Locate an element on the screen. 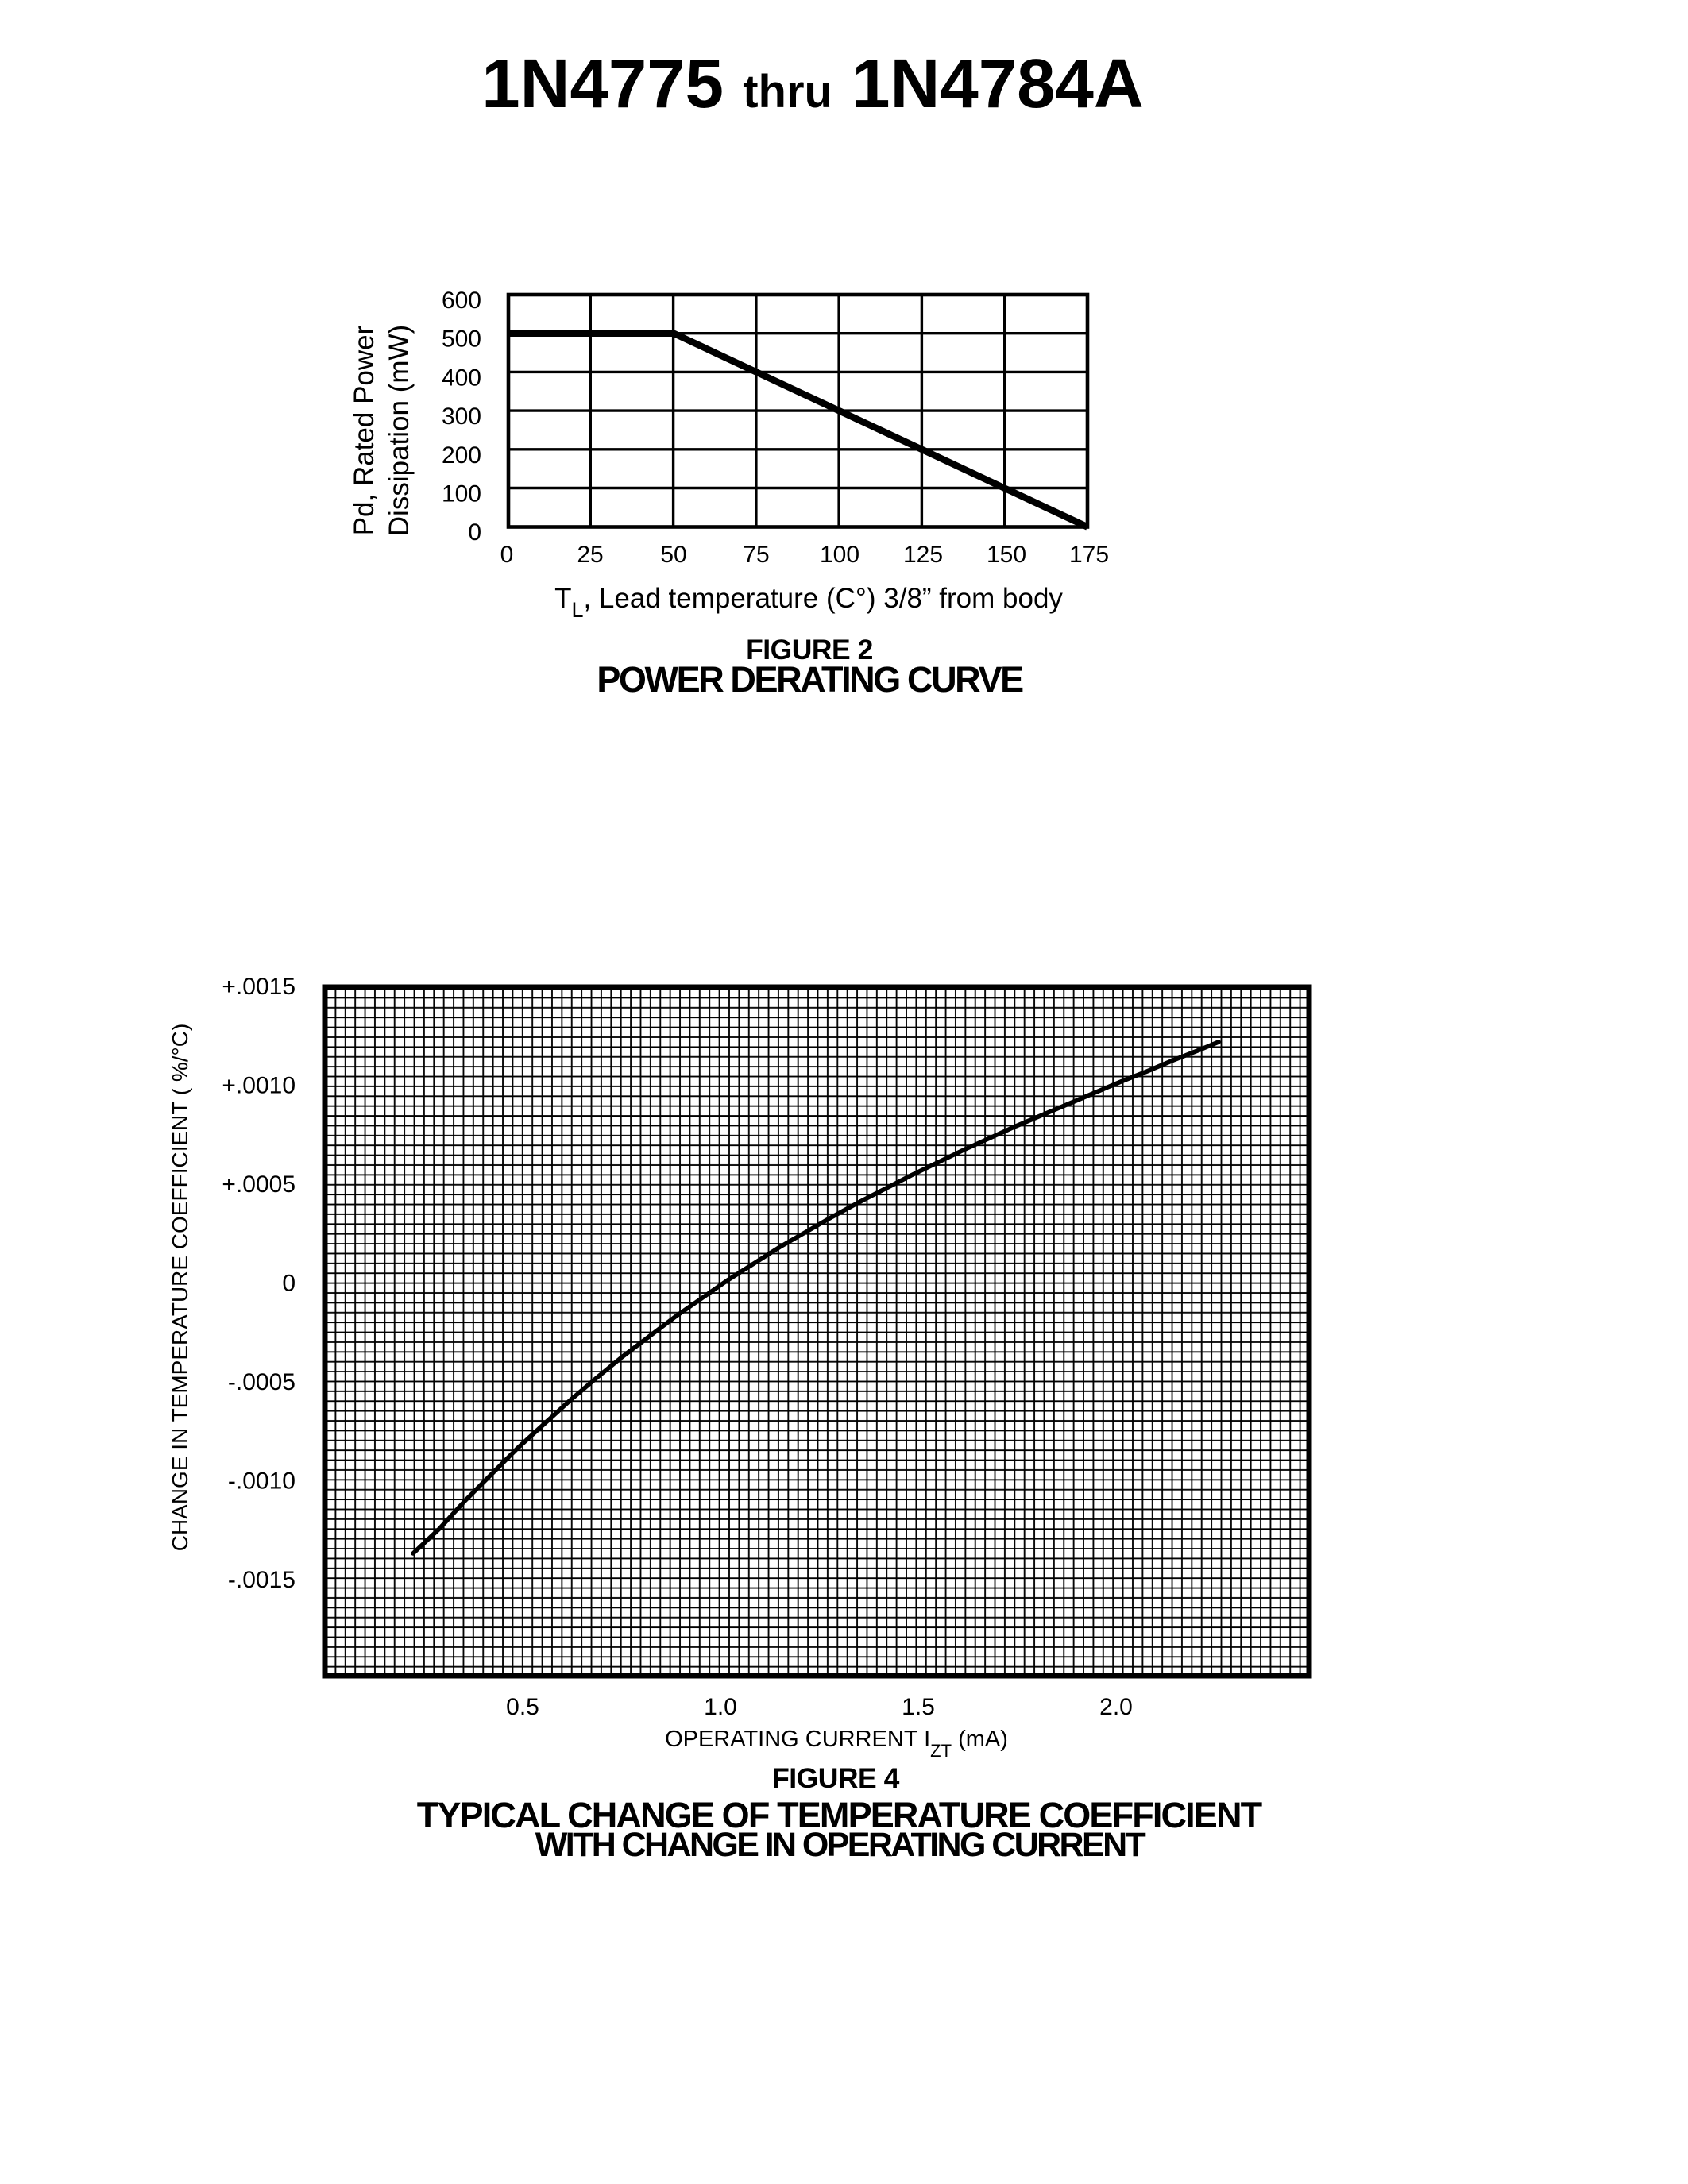 The image size is (1688, 2184). svg-text: 500 is located at coordinates (461, 339).